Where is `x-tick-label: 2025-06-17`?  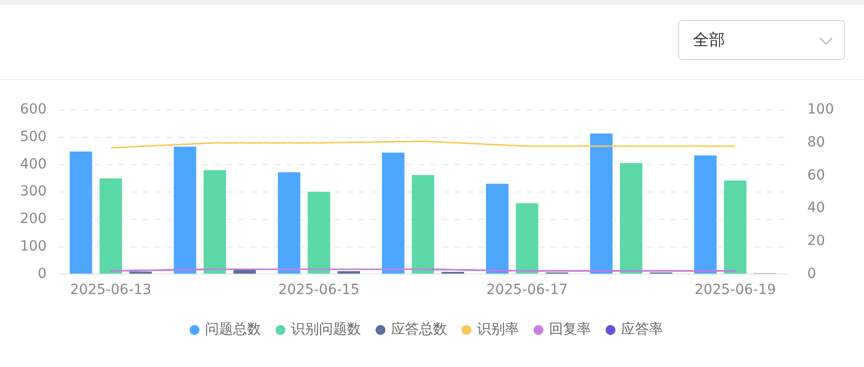 x-tick-label: 2025-06-17 is located at coordinates (527, 290).